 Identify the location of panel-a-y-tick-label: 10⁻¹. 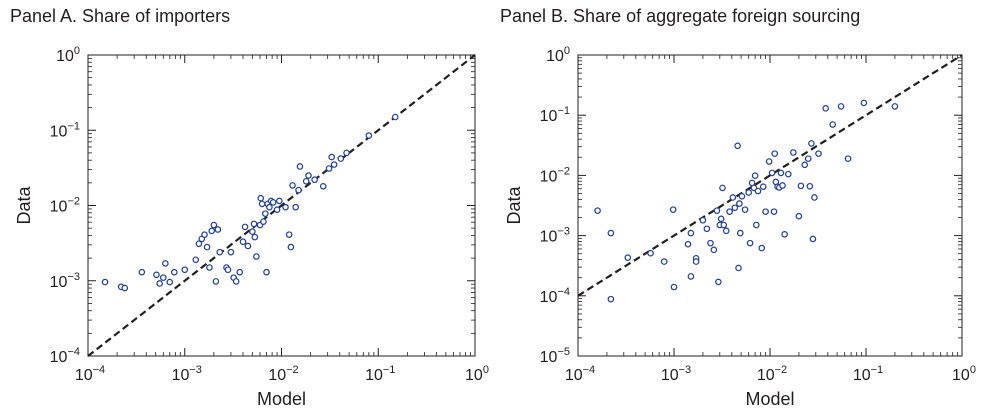
(65, 130).